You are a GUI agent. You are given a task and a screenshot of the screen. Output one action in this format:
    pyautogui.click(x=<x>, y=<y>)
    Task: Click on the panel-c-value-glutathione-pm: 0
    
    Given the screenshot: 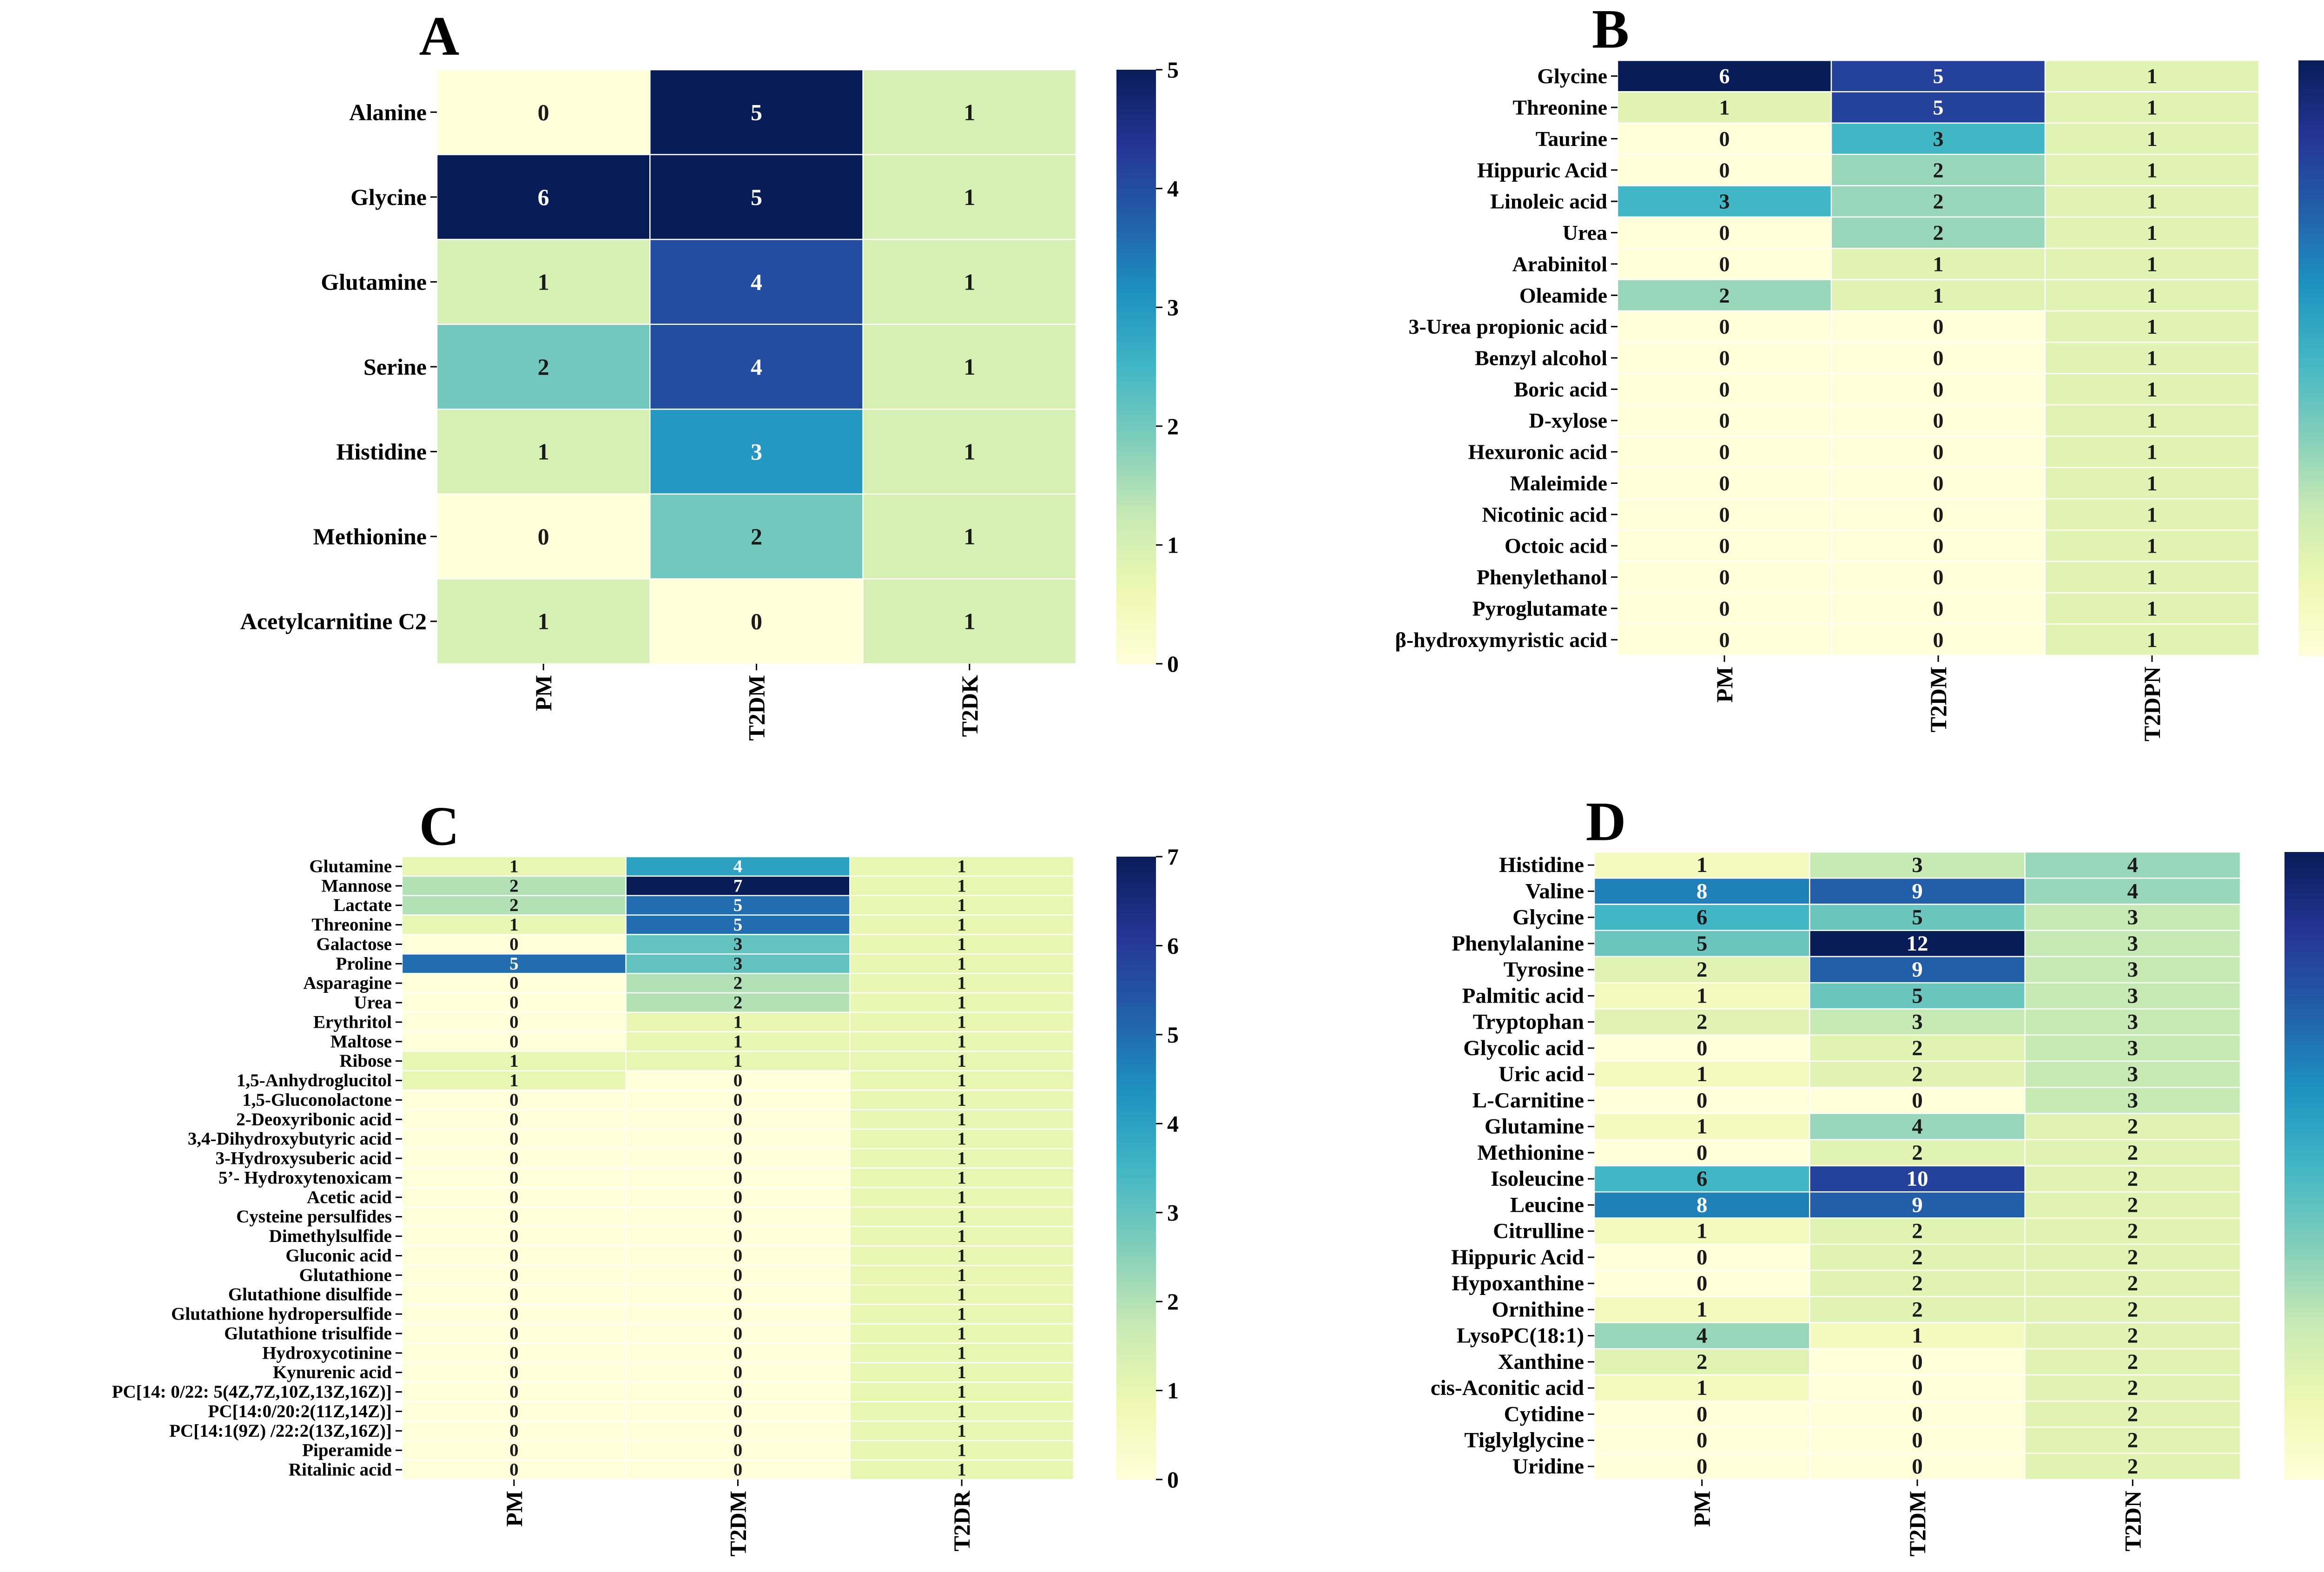 What is the action you would take?
    pyautogui.click(x=514, y=1275)
    